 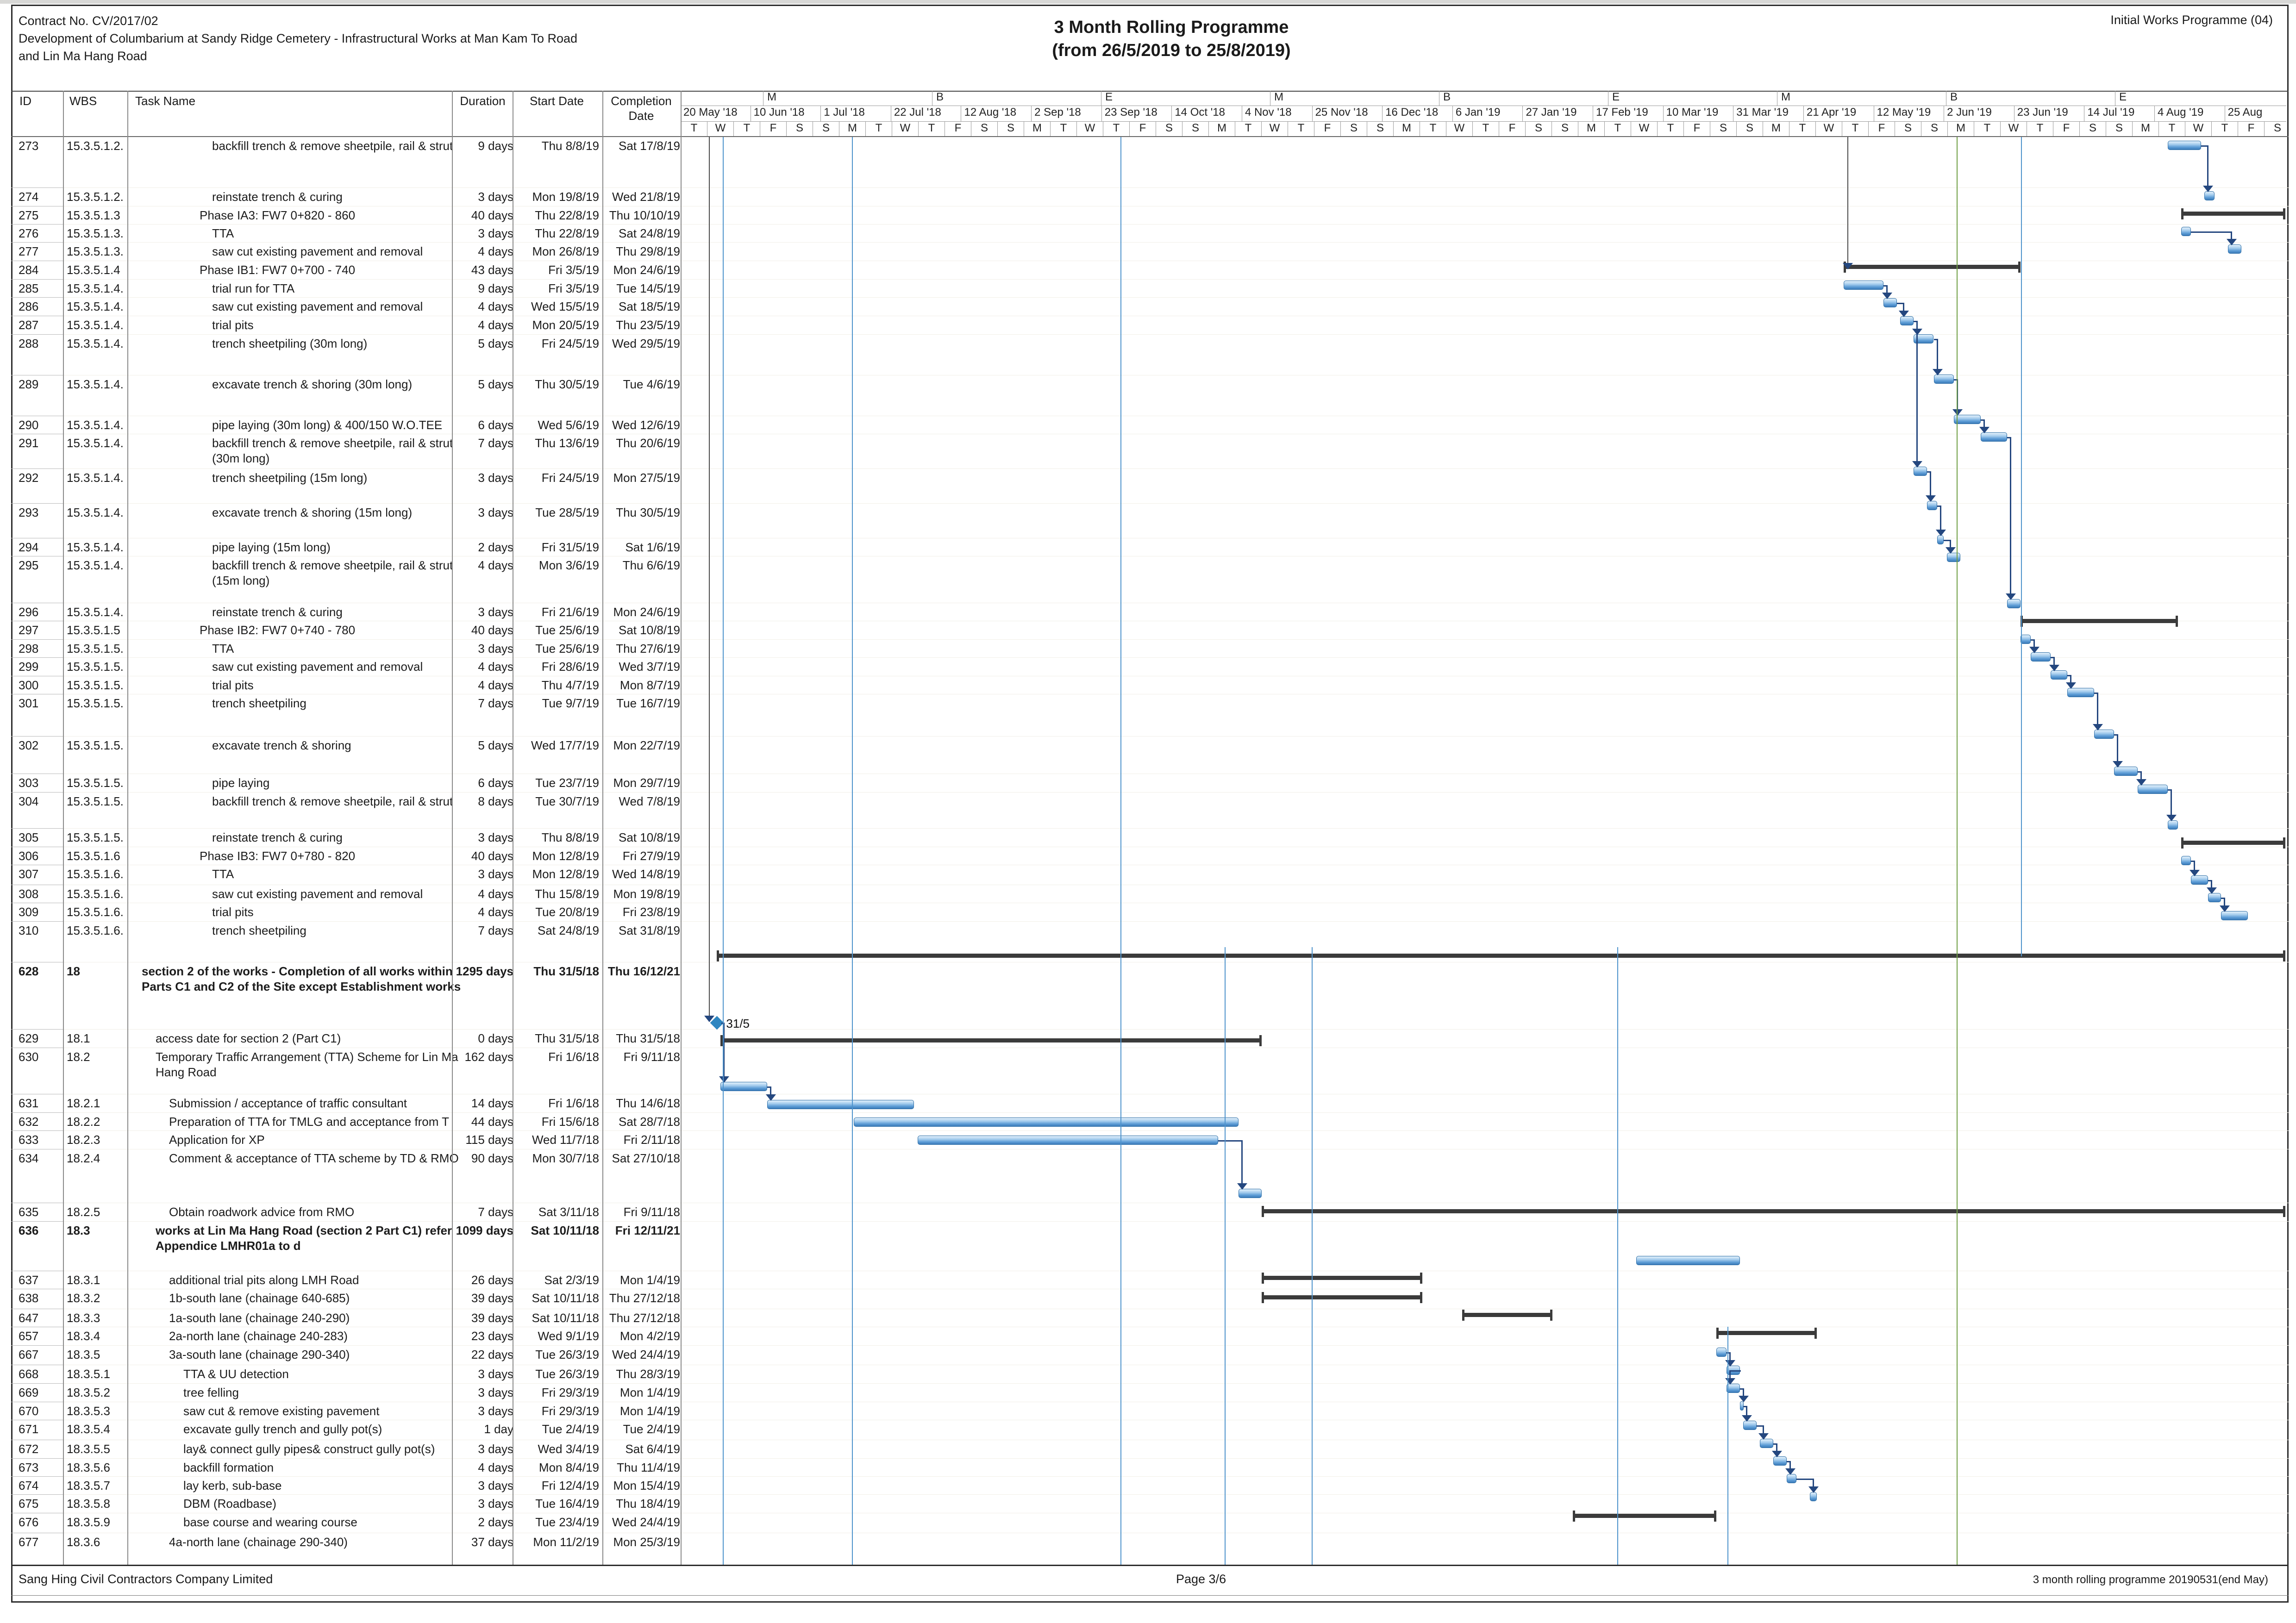 What do you see at coordinates (1148, 2) in the screenshot?
I see `scan-edge` at bounding box center [1148, 2].